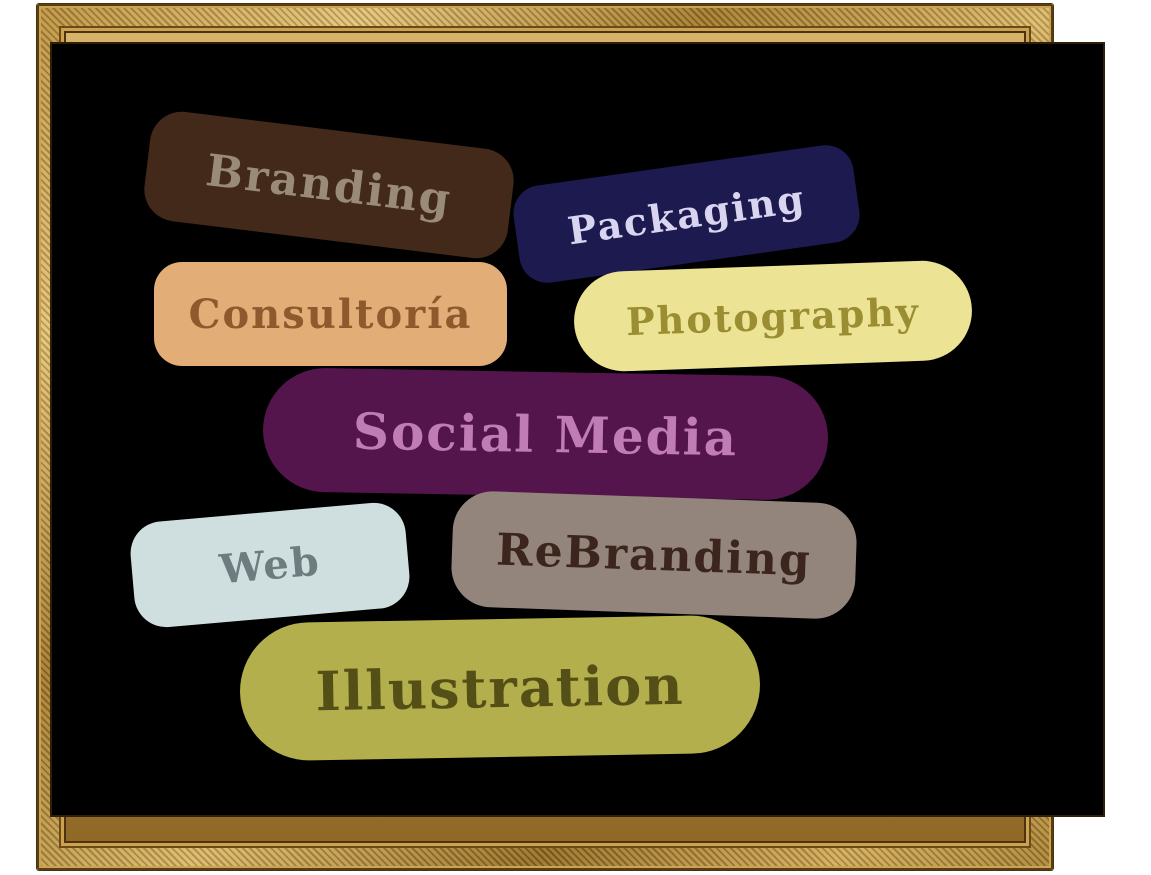 The height and width of the screenshot is (875, 1151). I want to click on tag-consultoria: Consultoría, so click(330, 314).